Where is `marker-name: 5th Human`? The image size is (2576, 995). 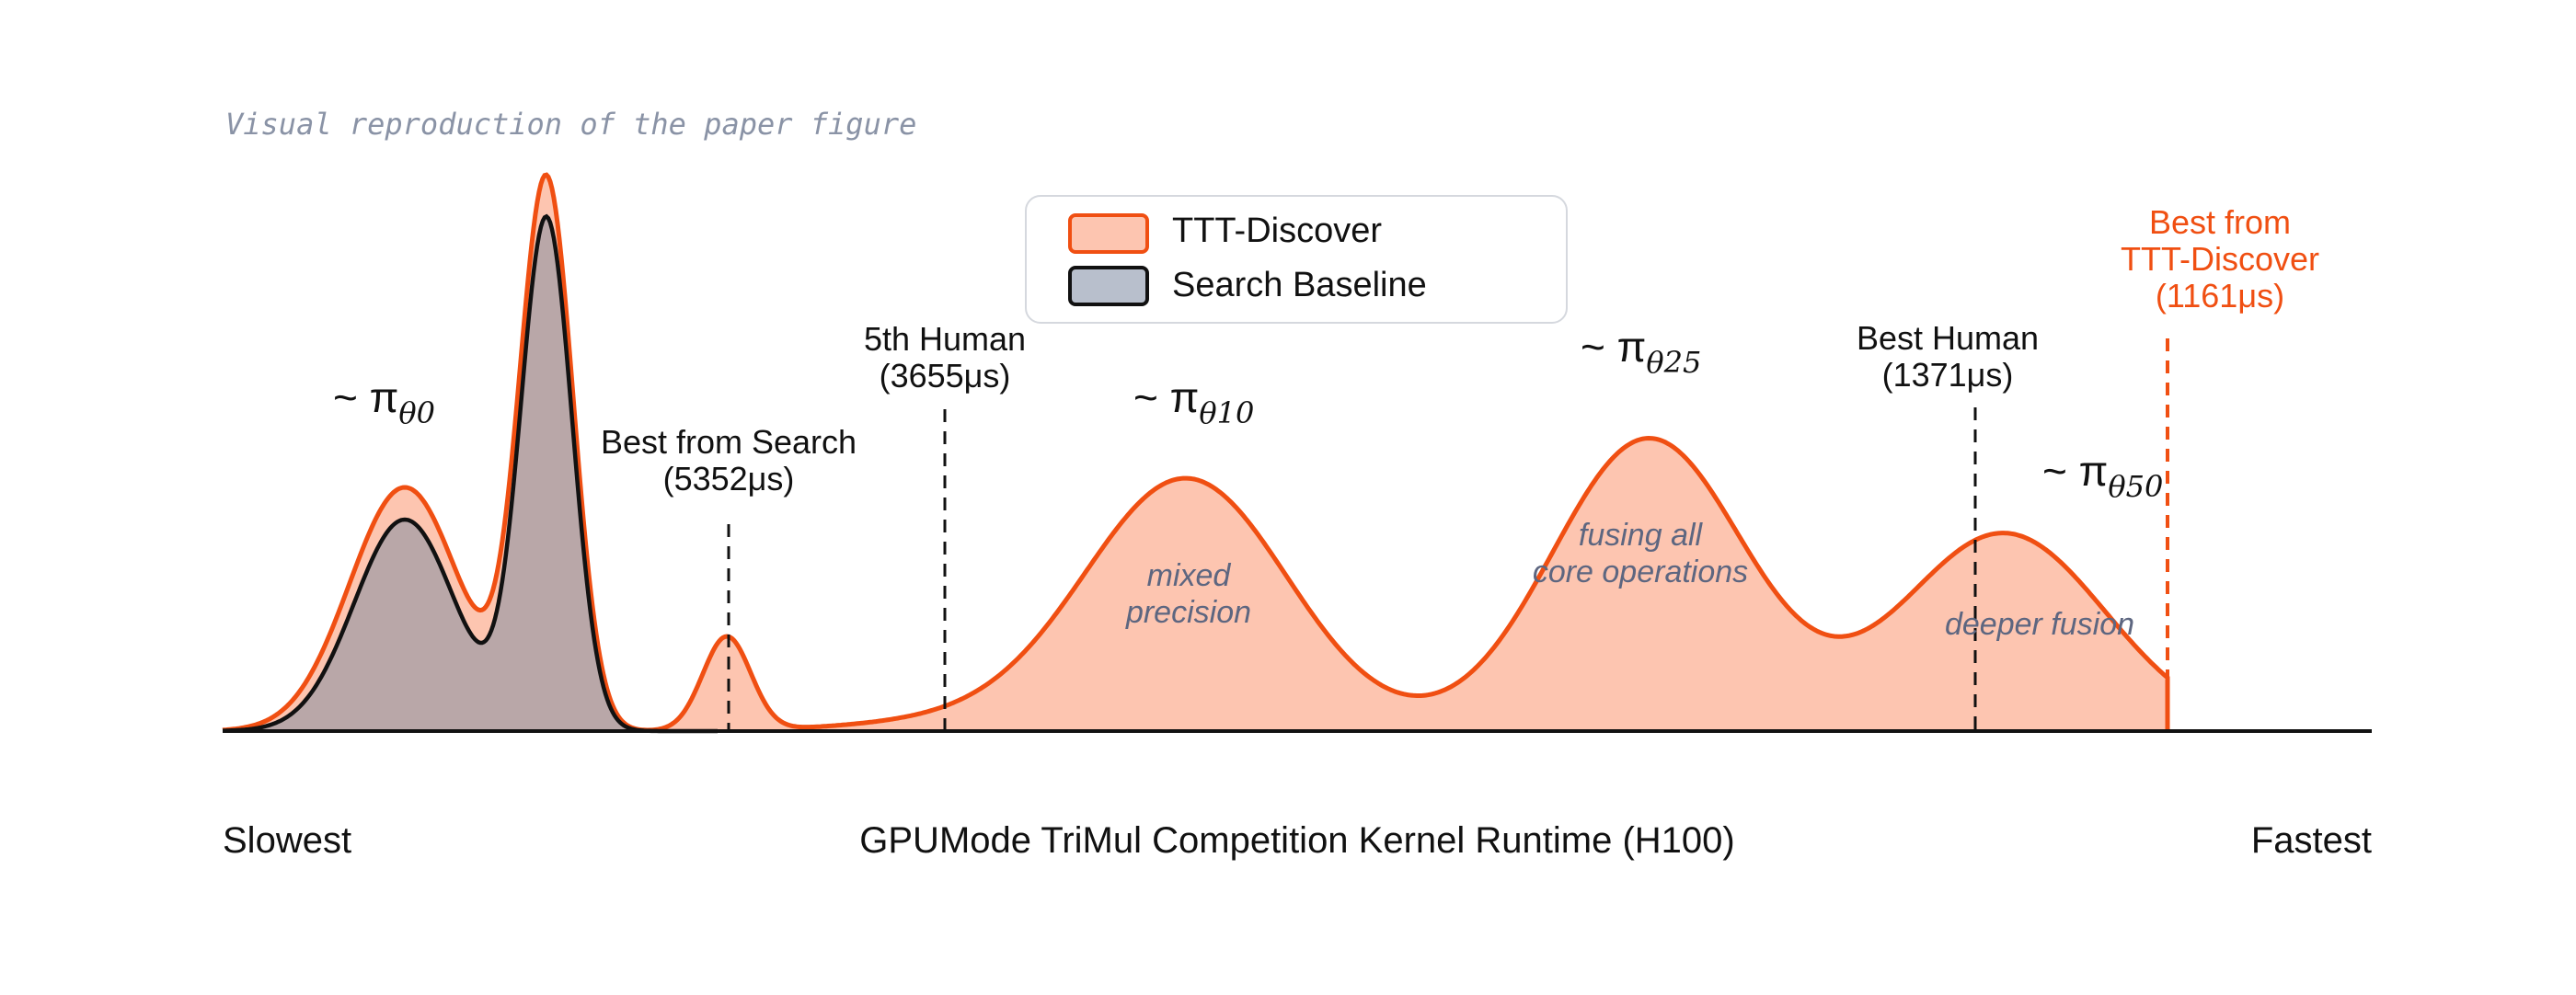
marker-name: 5th Human is located at coordinates (945, 339).